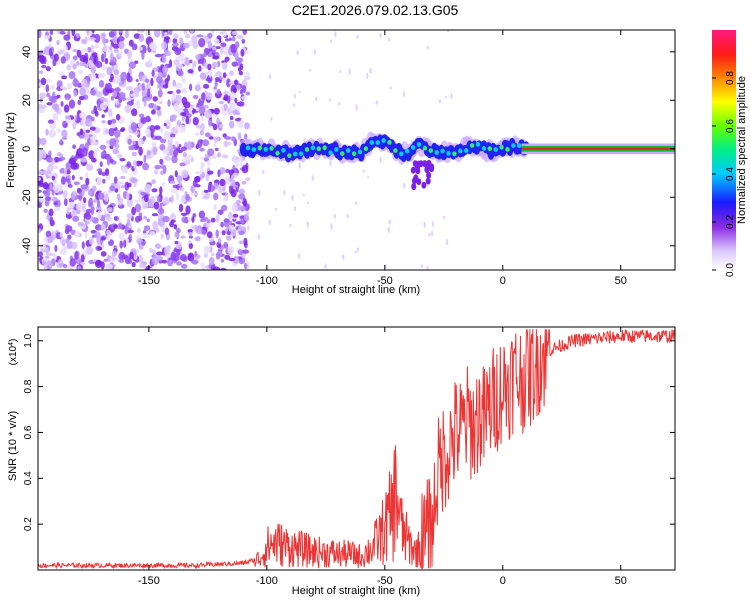  I want to click on spectrogram-xlabel: Height of straight line (km), so click(356, 290).